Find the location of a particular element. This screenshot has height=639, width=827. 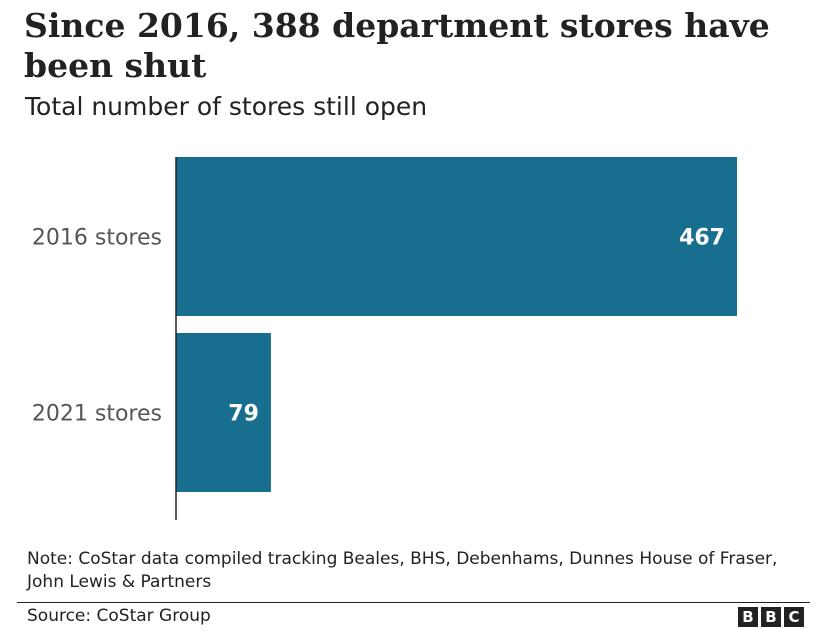

logo-letter: C is located at coordinates (794, 617).